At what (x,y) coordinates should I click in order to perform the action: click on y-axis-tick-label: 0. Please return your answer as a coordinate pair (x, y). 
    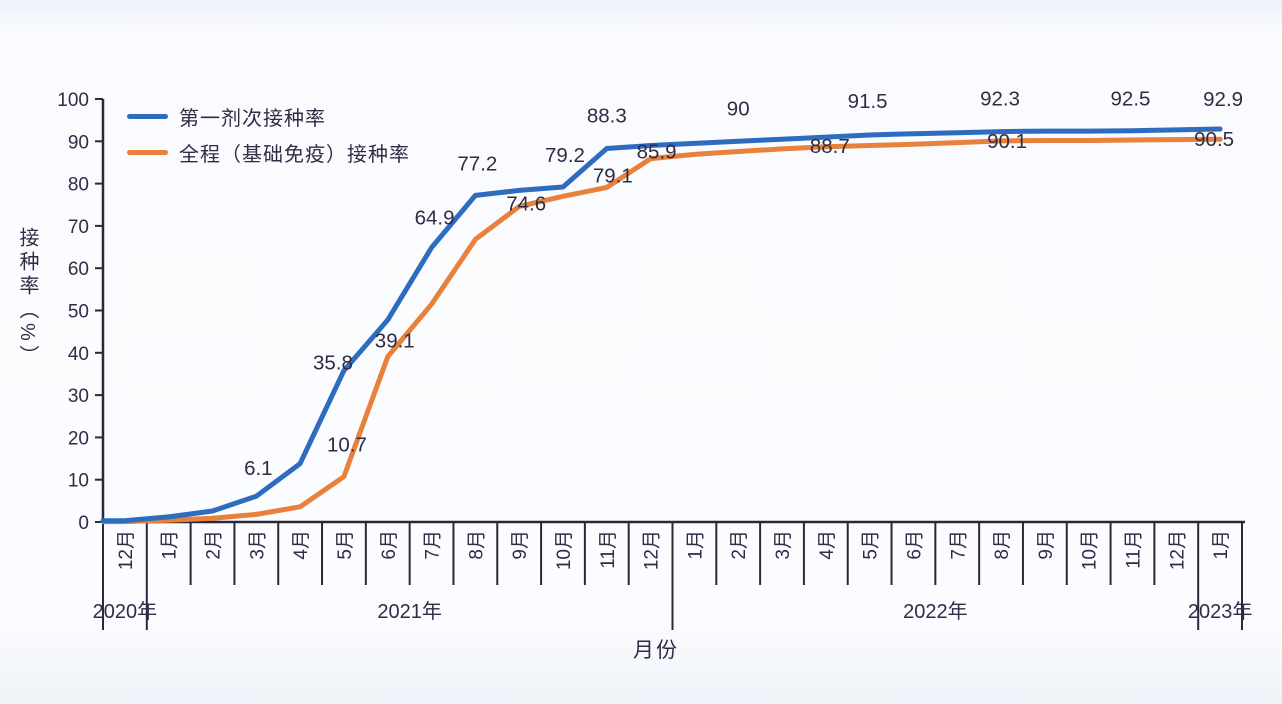
    Looking at the image, I should click on (83, 523).